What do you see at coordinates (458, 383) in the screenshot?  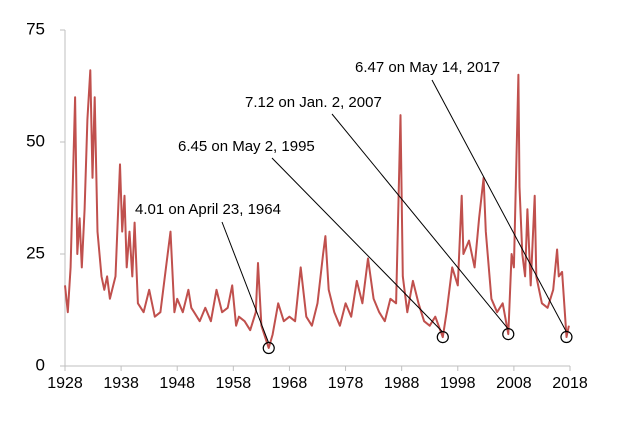 I see `x-tick-label: 1998` at bounding box center [458, 383].